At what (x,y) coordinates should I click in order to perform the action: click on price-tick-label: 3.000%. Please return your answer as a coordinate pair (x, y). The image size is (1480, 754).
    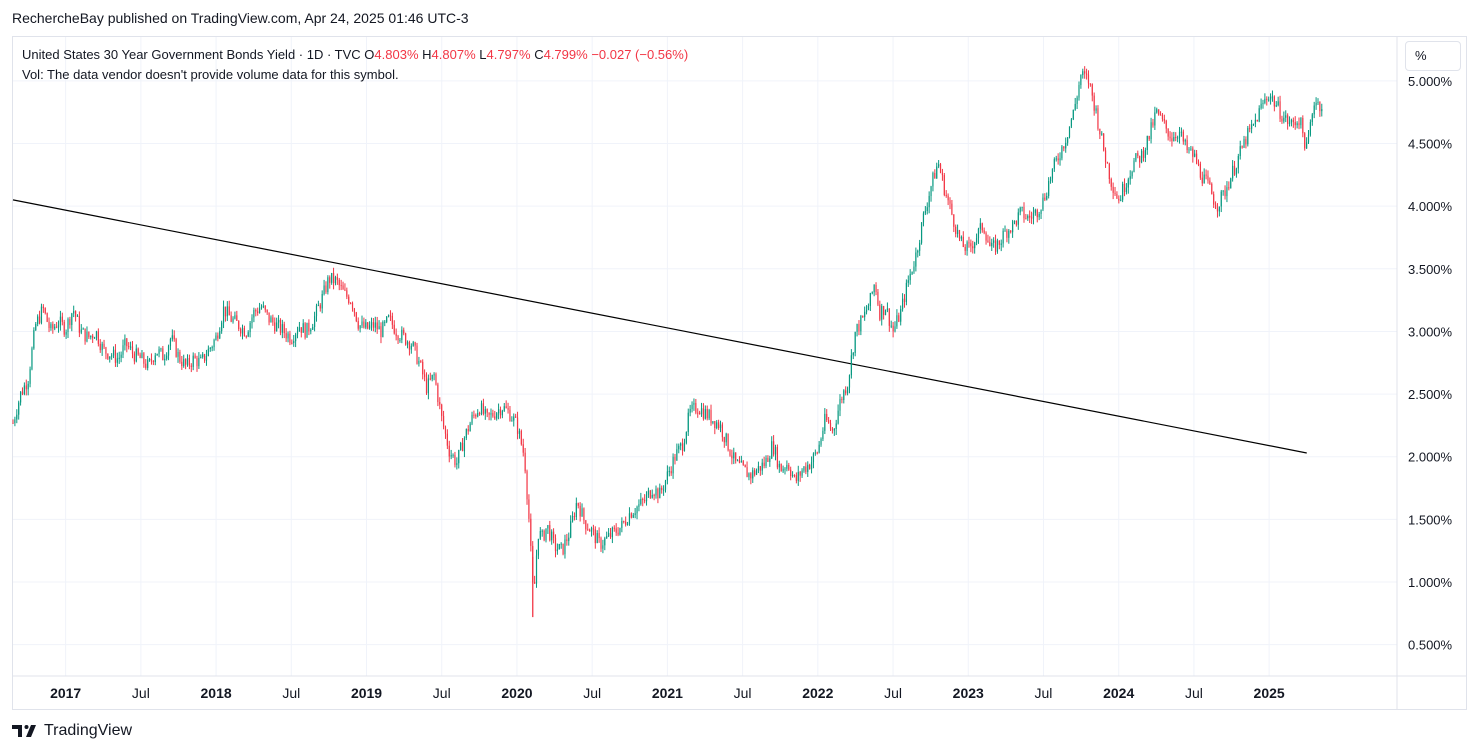
    Looking at the image, I should click on (1430, 331).